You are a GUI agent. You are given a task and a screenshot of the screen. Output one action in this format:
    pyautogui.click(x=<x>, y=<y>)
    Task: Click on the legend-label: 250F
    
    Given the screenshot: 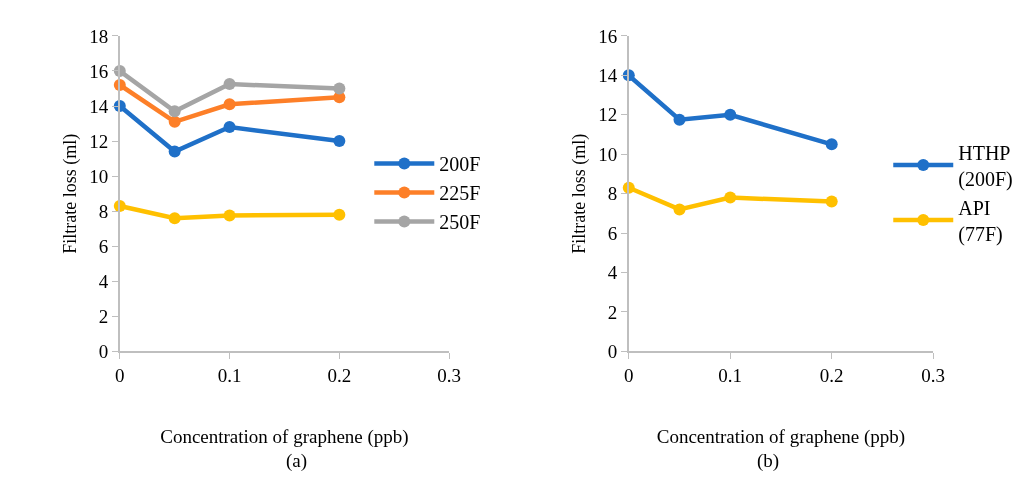 What is the action you would take?
    pyautogui.click(x=460, y=222)
    